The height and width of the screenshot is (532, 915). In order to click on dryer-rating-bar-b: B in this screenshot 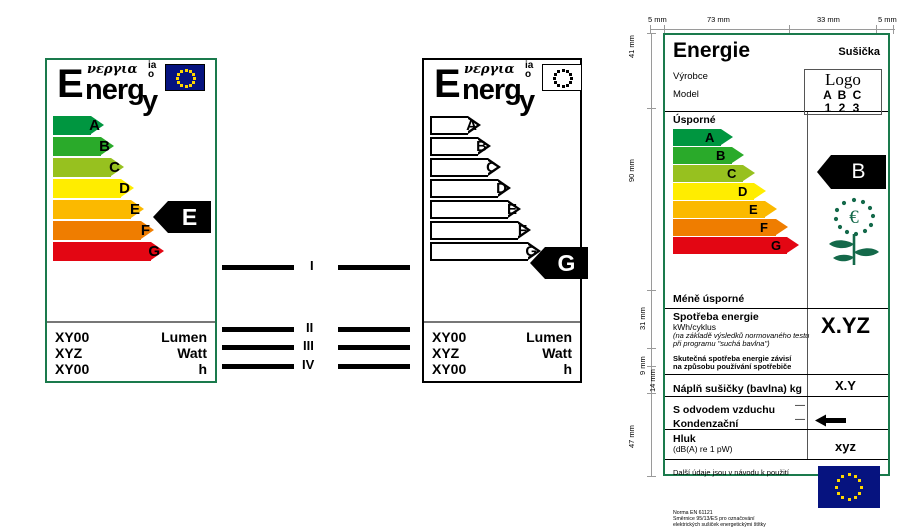, I will do `click(740, 155)`.